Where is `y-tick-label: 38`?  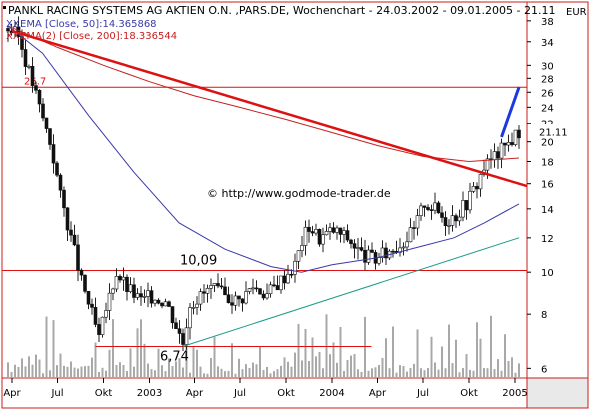
y-tick-label: 38 is located at coordinates (547, 22).